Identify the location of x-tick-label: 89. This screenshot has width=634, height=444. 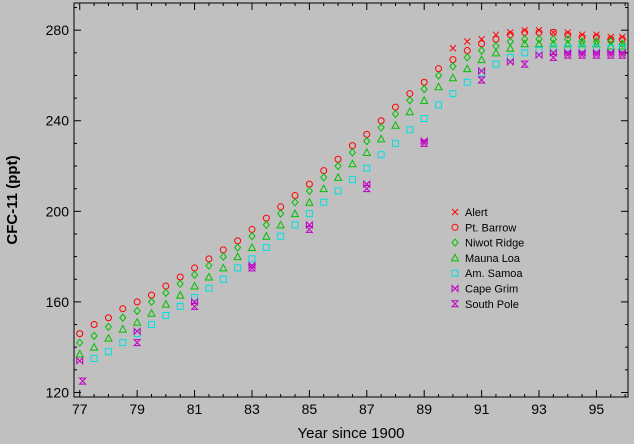
(424, 409).